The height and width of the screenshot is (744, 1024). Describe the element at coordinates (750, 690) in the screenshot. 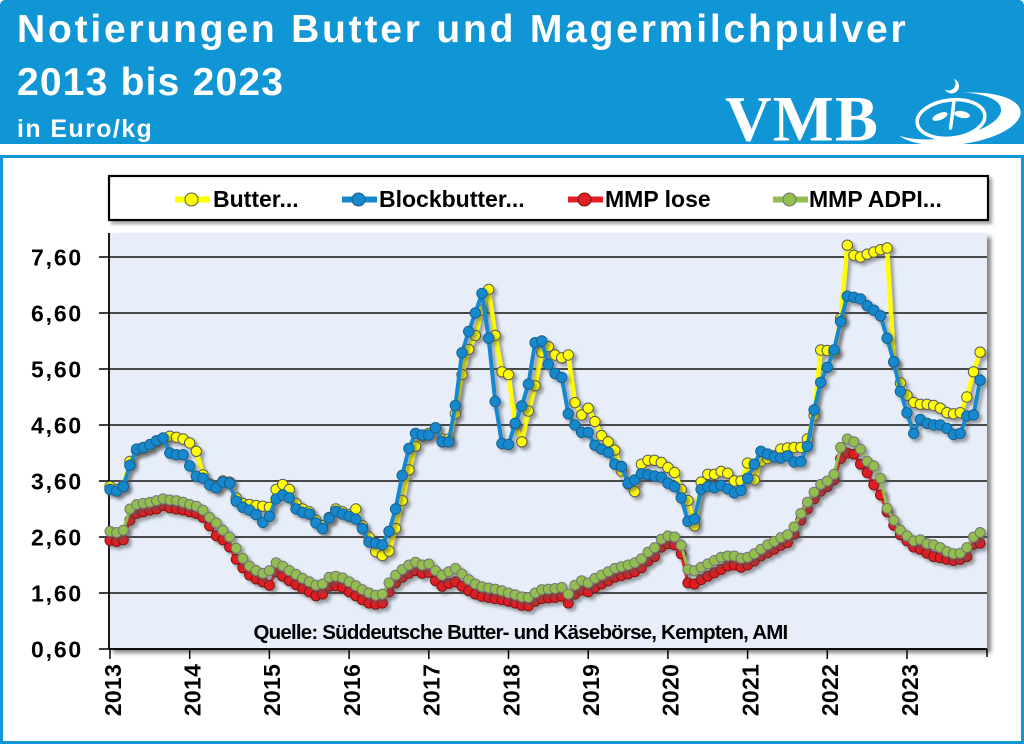

I see `svg-text: 2021` at that location.